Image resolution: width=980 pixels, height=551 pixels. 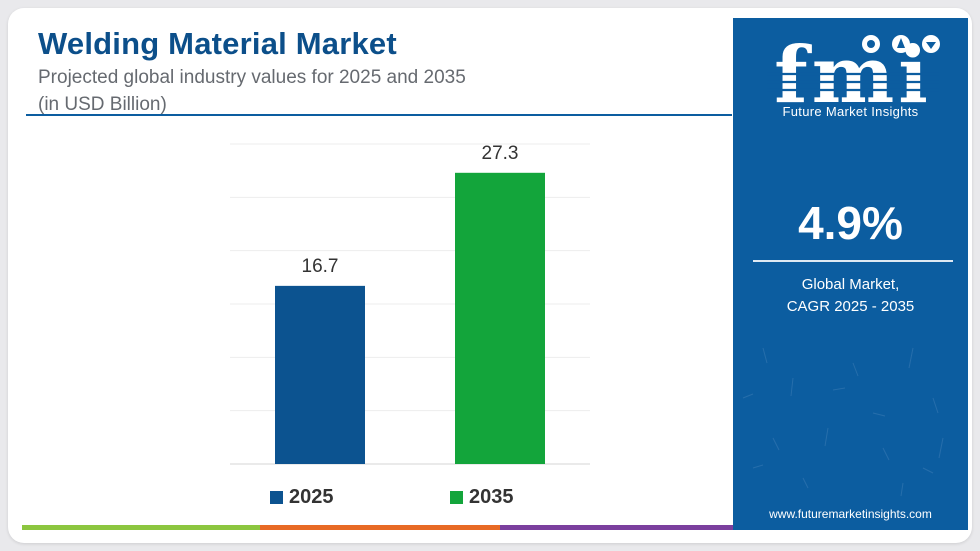 I want to click on legend-item-2035: 2035, so click(x=482, y=497).